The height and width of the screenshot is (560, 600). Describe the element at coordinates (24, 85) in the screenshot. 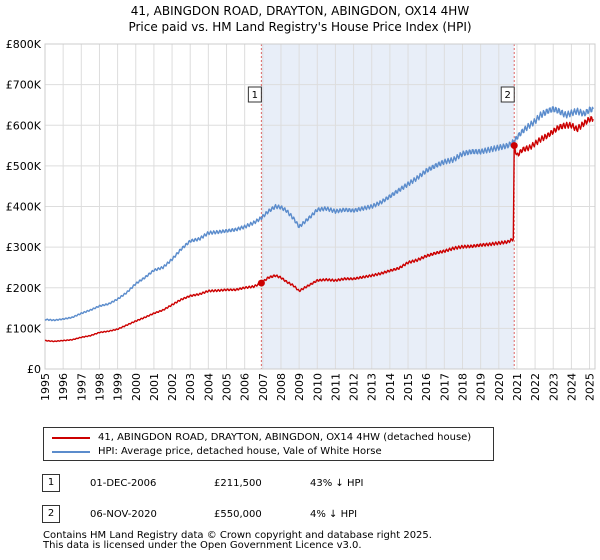

I see `y-tick-label: £700K` at that location.